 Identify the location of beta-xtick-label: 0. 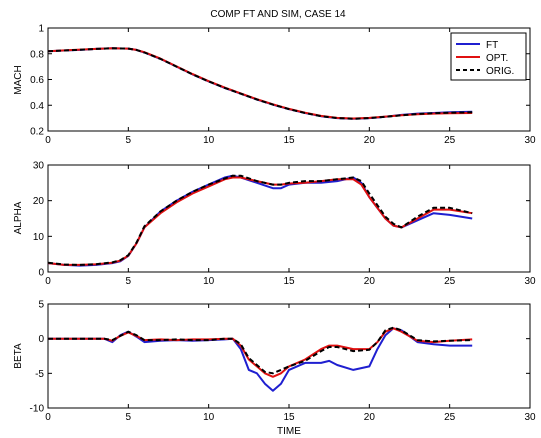
(48, 417).